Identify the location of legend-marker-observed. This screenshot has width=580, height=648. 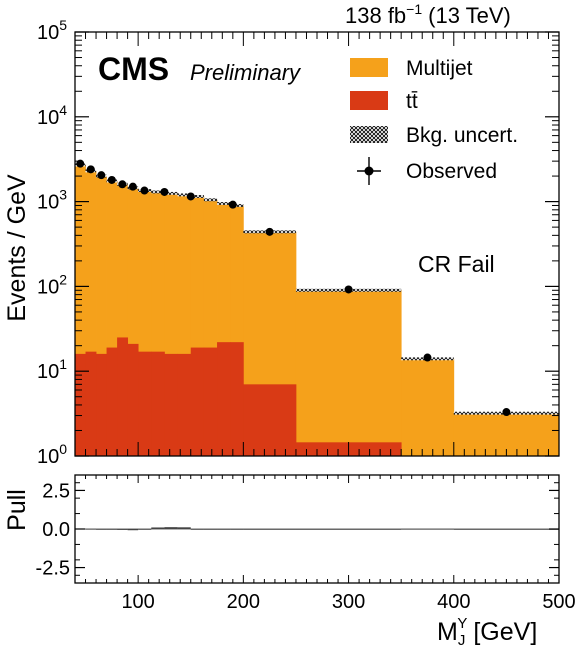
(369, 171).